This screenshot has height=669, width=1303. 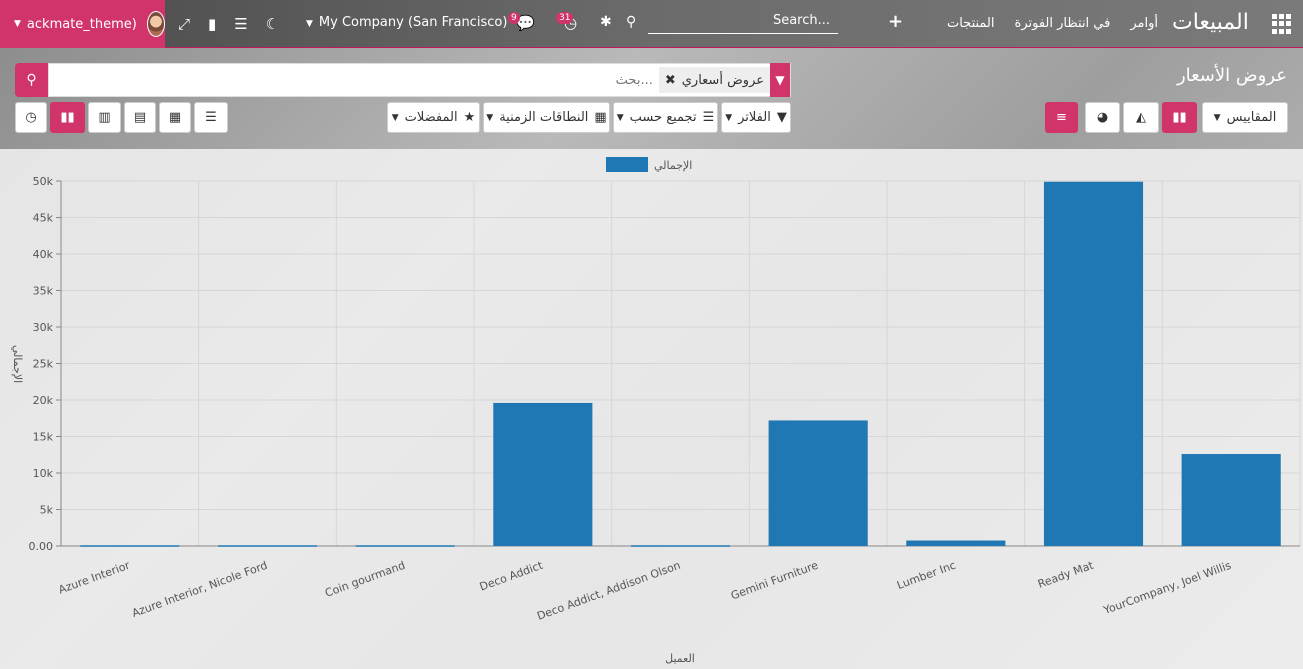 I want to click on x-tick-label: YourCompany, Joel Willis, so click(x=1167, y=588).